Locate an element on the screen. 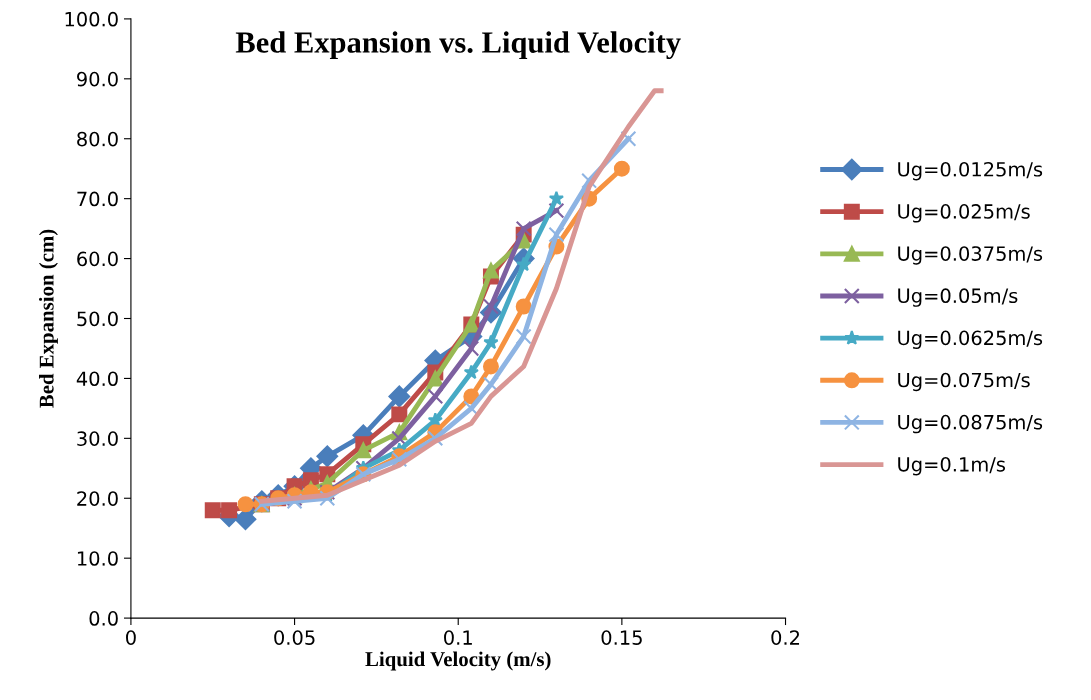 The image size is (1091, 700). legend-label: Ug=0.075m/s is located at coordinates (964, 382).